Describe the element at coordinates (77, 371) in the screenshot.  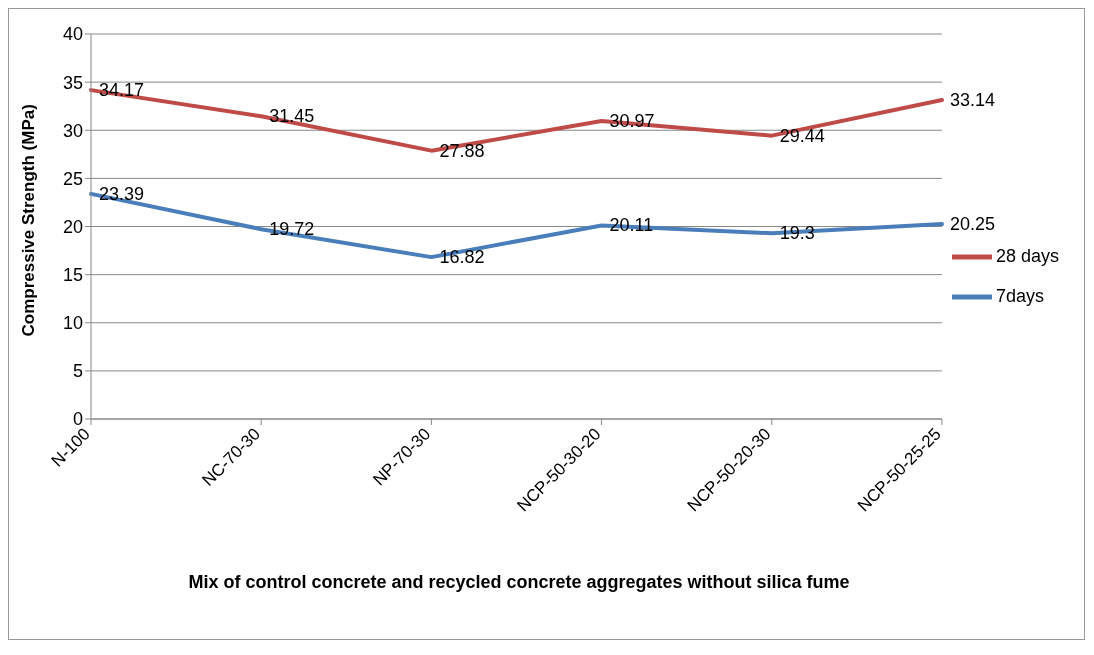
I see `y-tick-label: 5` at that location.